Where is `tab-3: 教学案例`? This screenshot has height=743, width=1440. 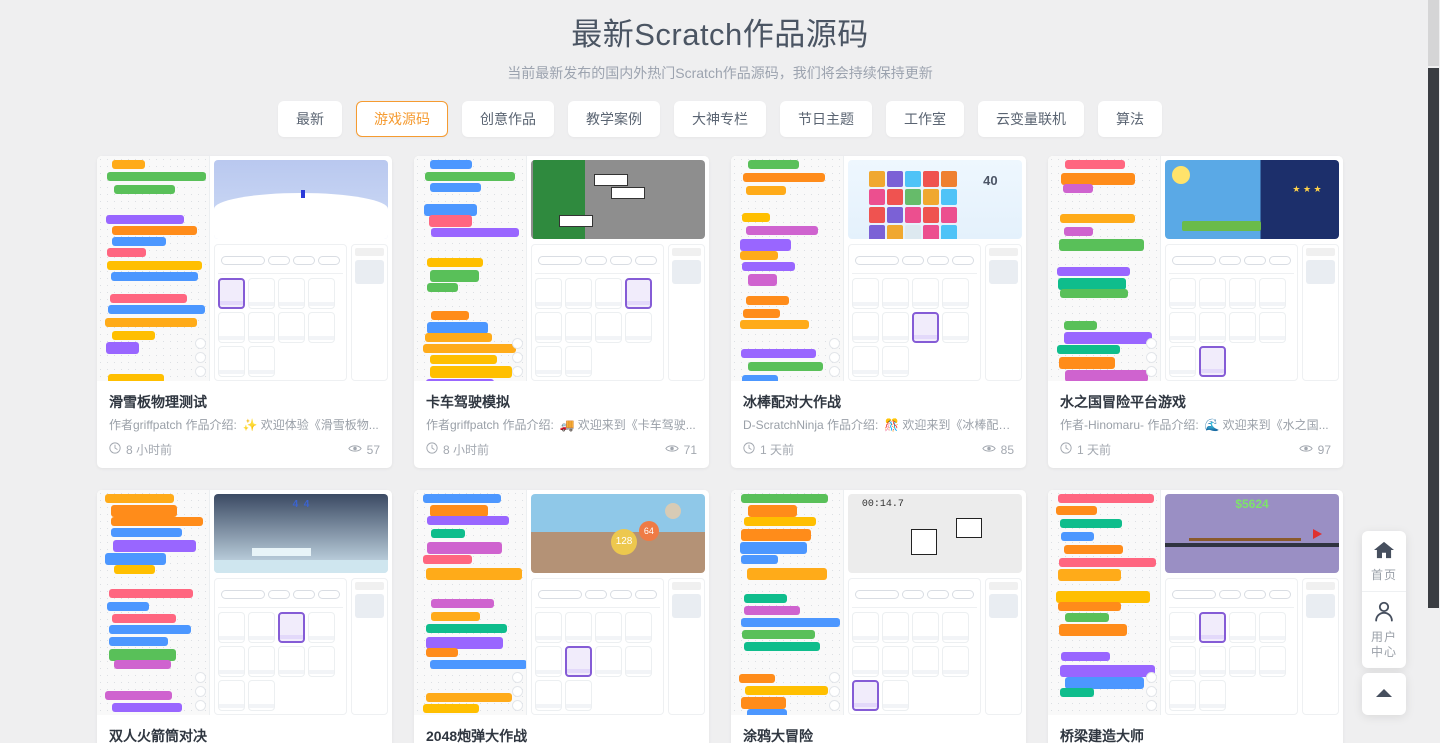 tab-3: 教学案例 is located at coordinates (614, 119).